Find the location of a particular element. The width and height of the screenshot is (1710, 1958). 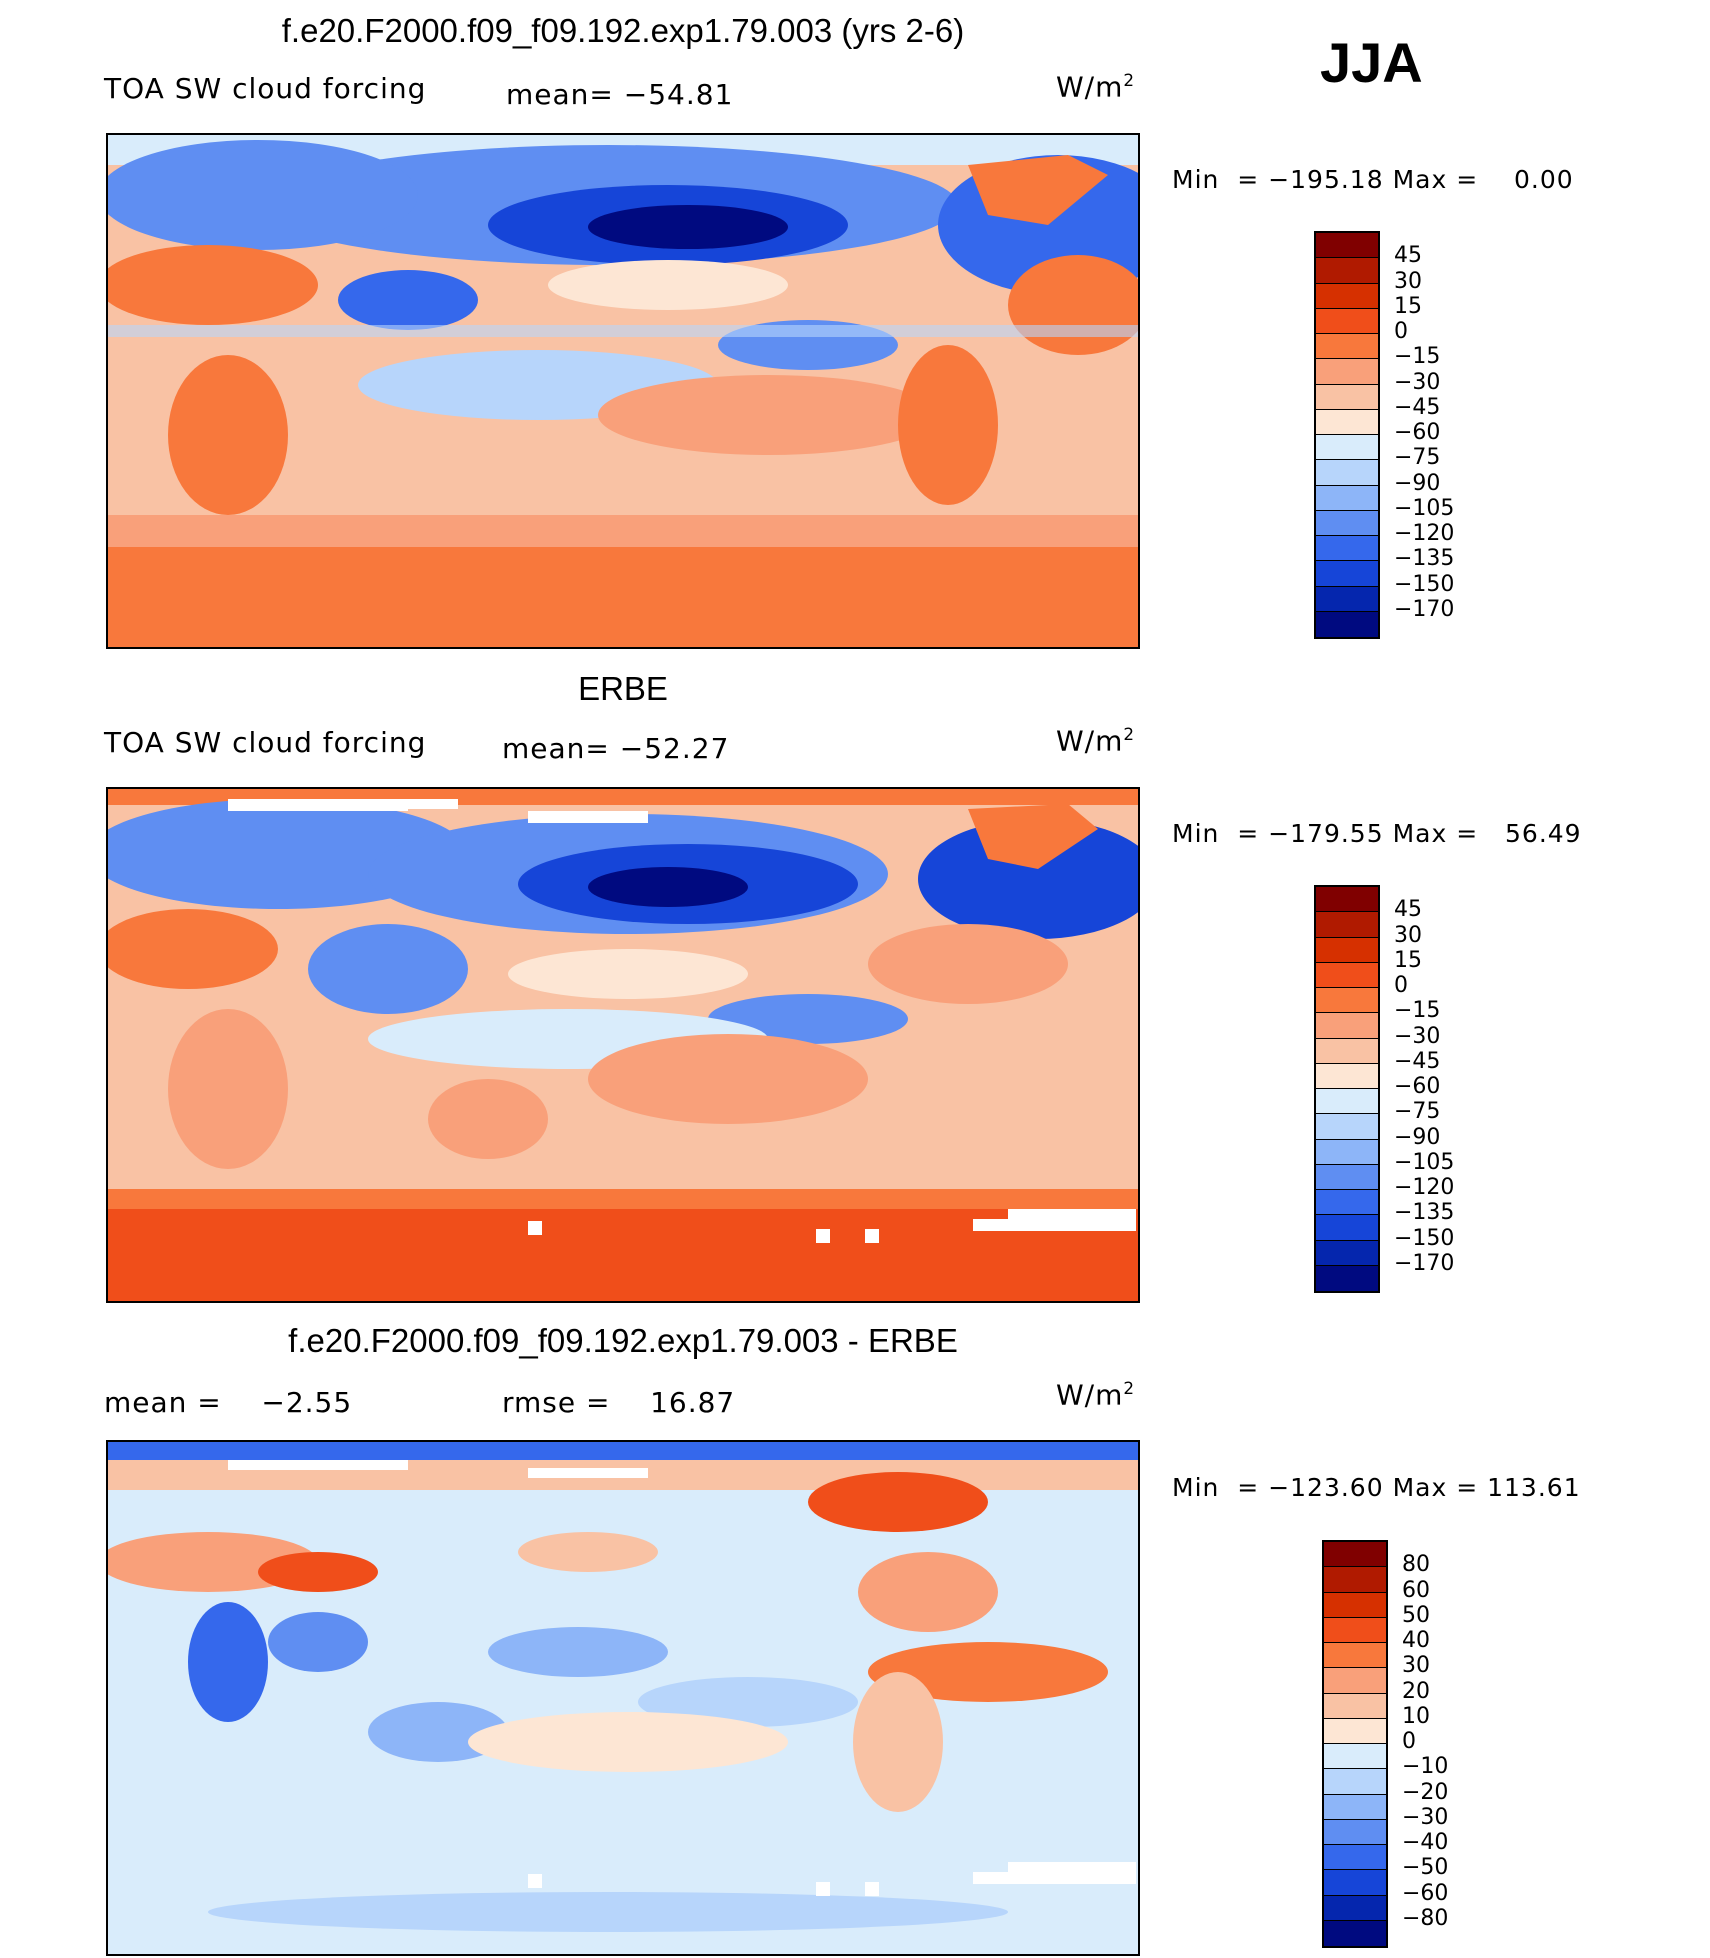

panel-1-units: W/m2 is located at coordinates (1096, 87).